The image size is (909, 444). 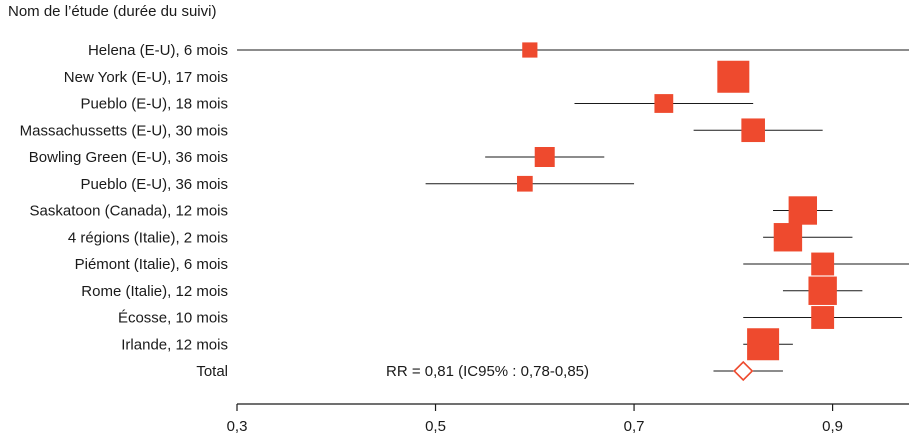 What do you see at coordinates (124, 130) in the screenshot?
I see `study-label: Massachussetts (E-U), 30 mois` at bounding box center [124, 130].